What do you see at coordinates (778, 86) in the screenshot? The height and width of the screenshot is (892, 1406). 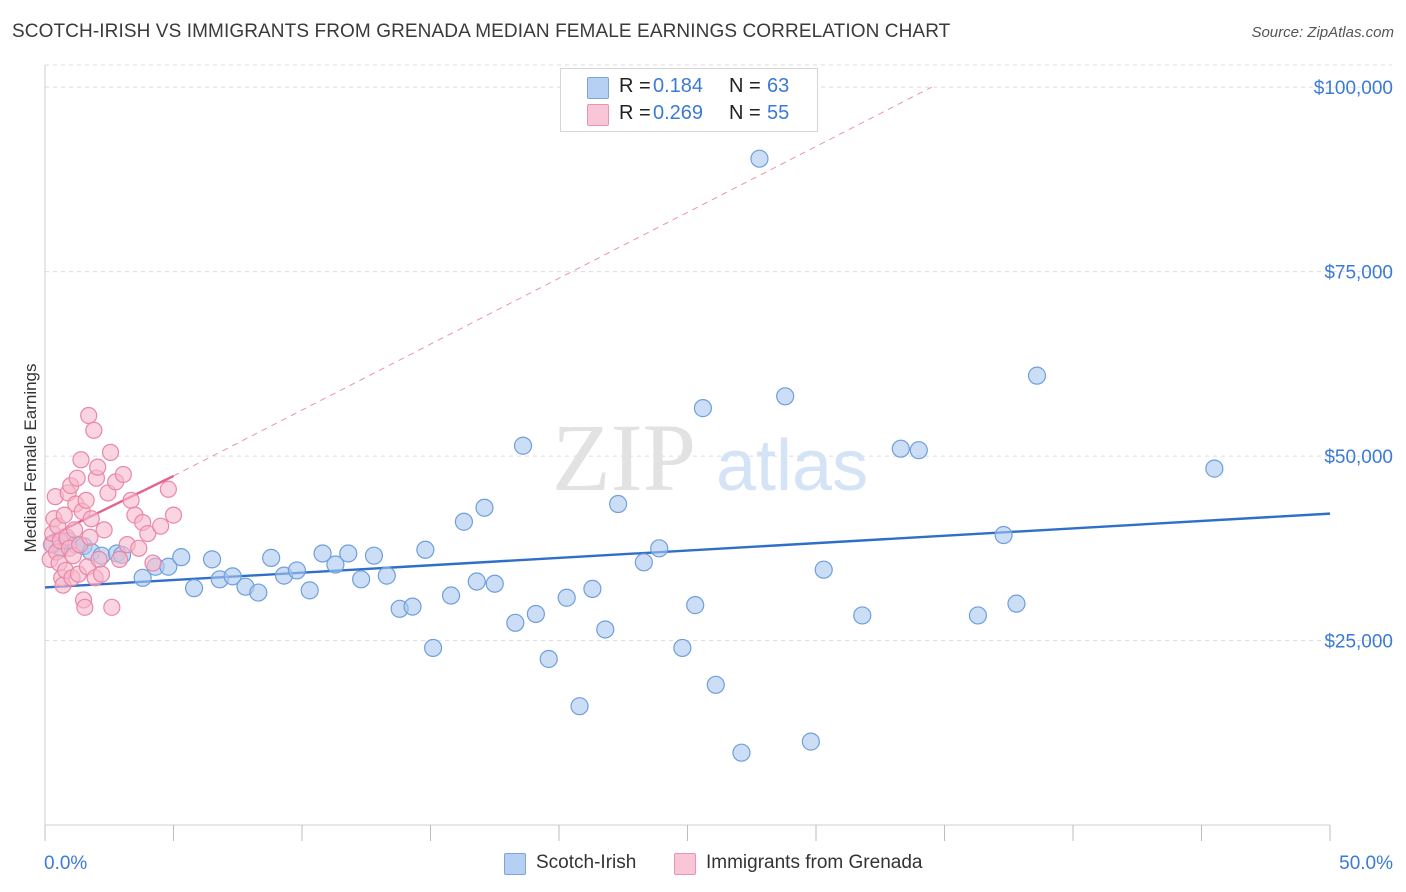 I see `legend-n-value: 63` at bounding box center [778, 86].